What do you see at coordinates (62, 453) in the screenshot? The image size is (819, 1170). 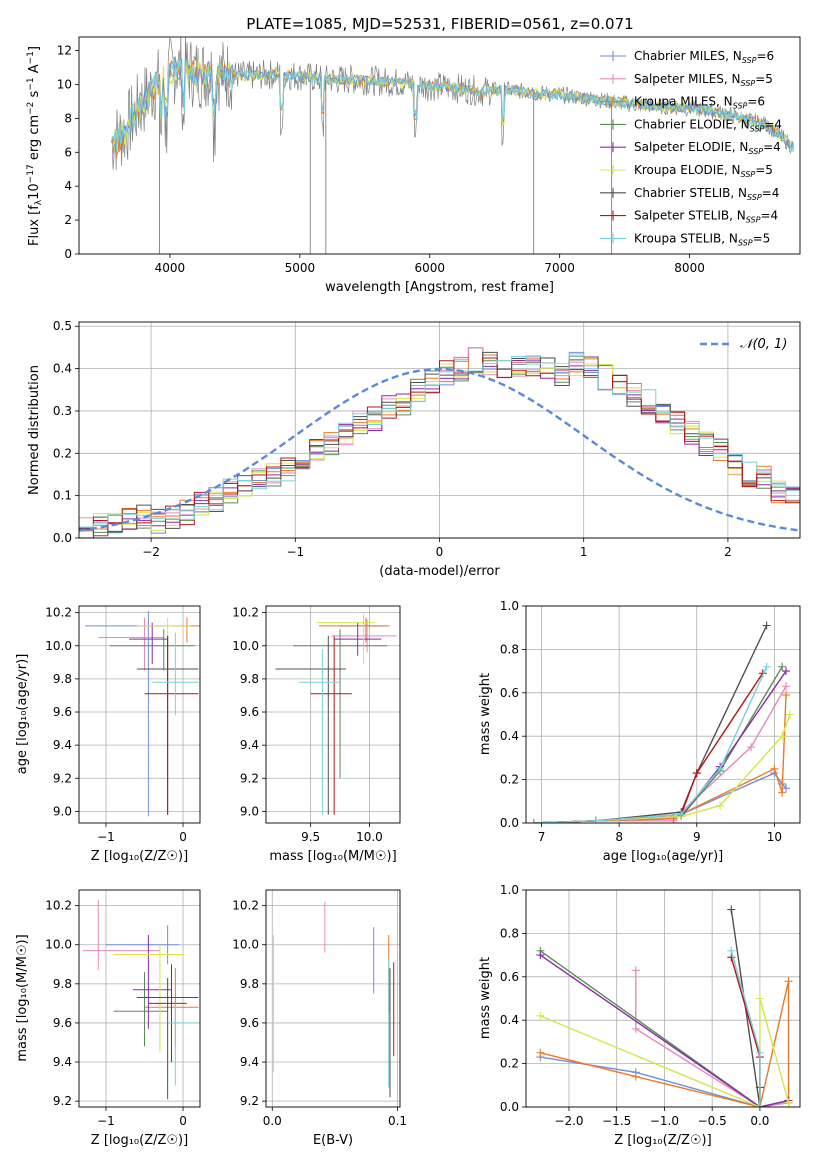 I see `y-tick-label: 0.2` at bounding box center [62, 453].